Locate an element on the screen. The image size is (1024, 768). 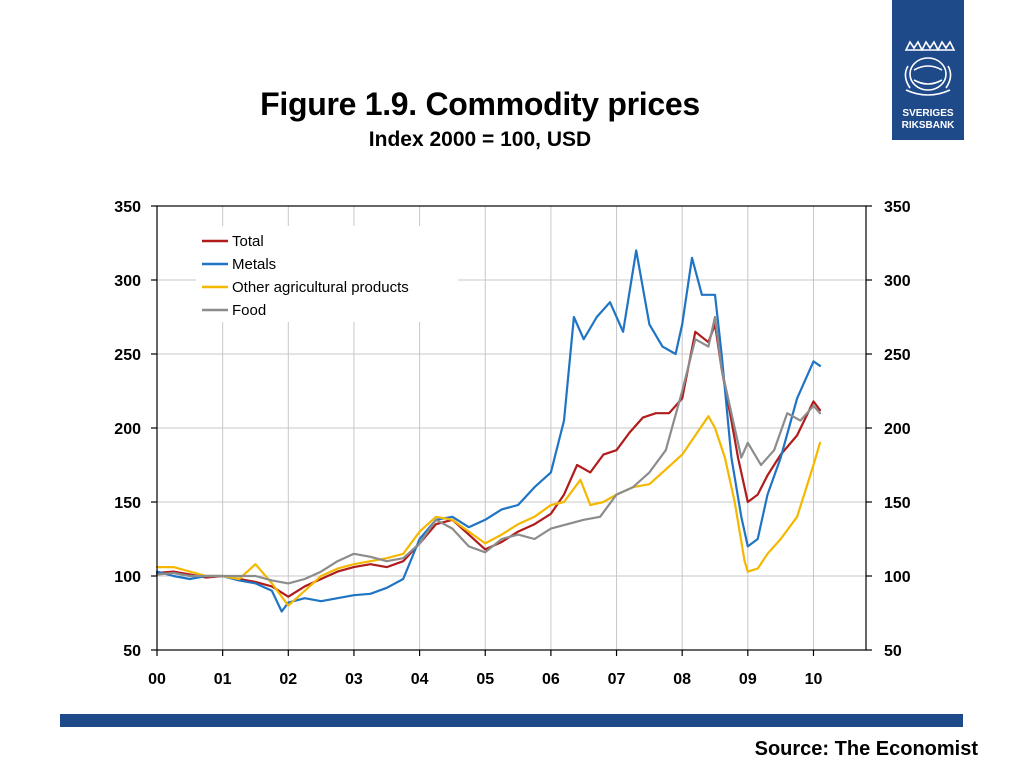
legend-entry: Other agricultural products is located at coordinates (320, 287).